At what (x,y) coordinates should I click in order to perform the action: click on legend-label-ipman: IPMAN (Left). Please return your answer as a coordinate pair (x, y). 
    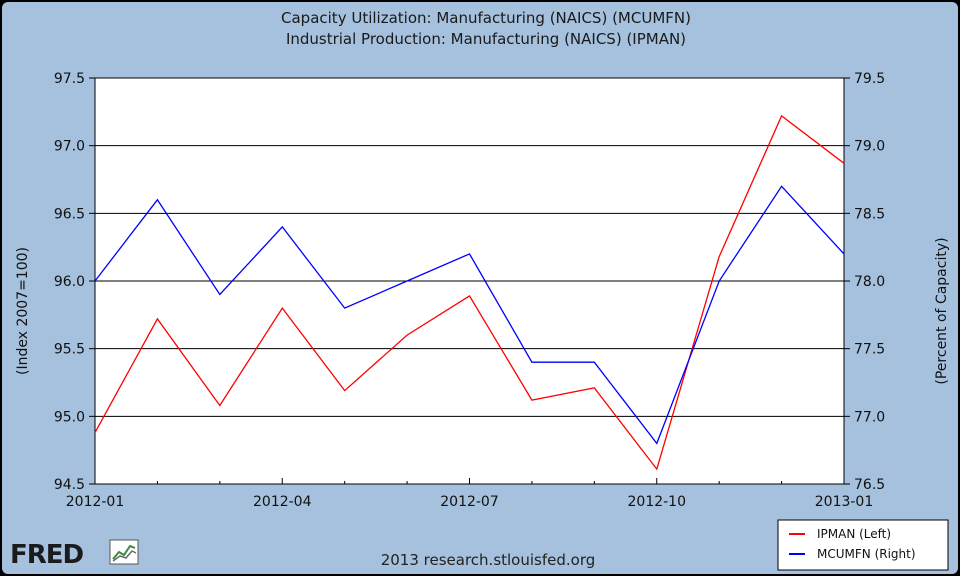
    Looking at the image, I should click on (854, 534).